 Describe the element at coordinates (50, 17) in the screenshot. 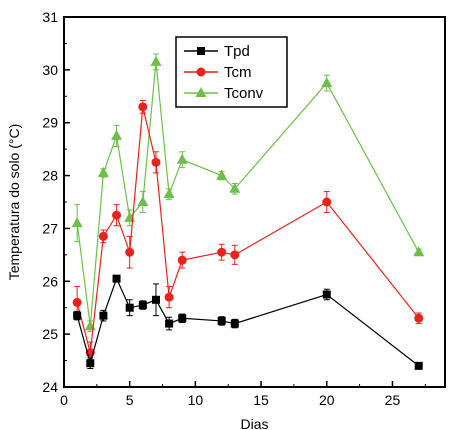

I see `y-tick-label: 31` at that location.